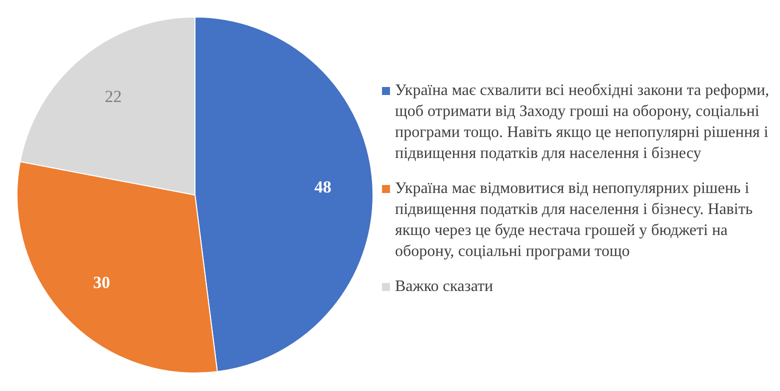  Describe the element at coordinates (582, 122) in the screenshot. I see `legend-label: Україна має схвалити всі необхідні закони та реформи, щоб отримати від Заходу гроші на оборону, соціальні програми тощо. Навіть якщо це непопулярні рішення і підвищення податків для населення і бізнесу` at that location.